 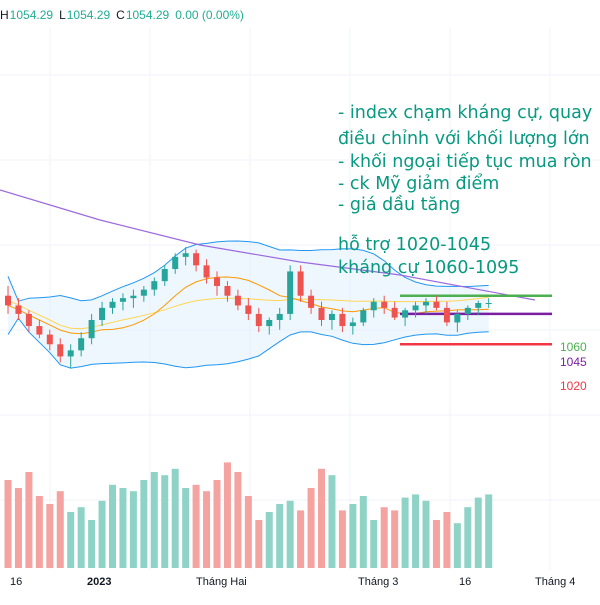 I want to click on high-value: 1054.29, so click(x=31, y=15).